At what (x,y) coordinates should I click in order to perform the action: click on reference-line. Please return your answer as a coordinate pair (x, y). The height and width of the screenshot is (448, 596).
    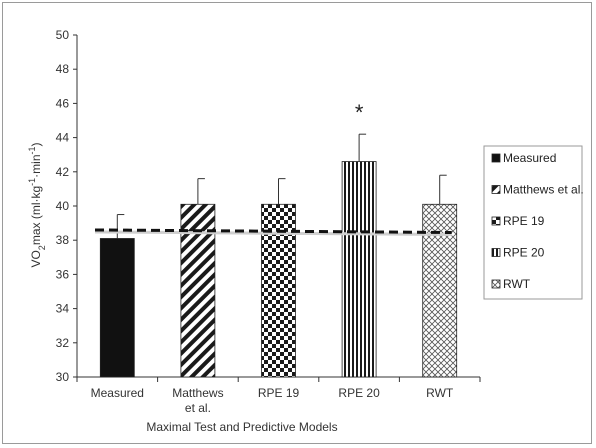
    Looking at the image, I should click on (273, 232).